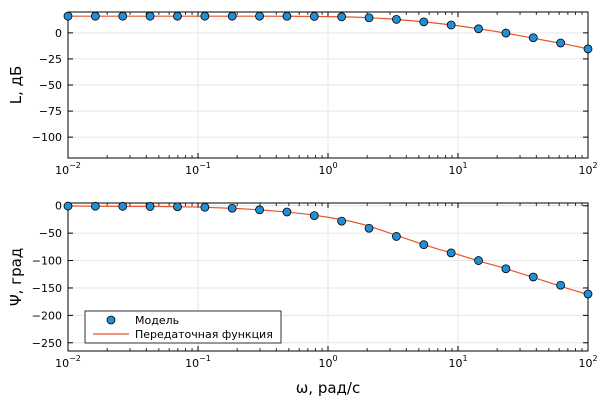 This screenshot has width=600, height=405. What do you see at coordinates (47, 343) in the screenshot?
I see `y-tick-label: −250` at bounding box center [47, 343].